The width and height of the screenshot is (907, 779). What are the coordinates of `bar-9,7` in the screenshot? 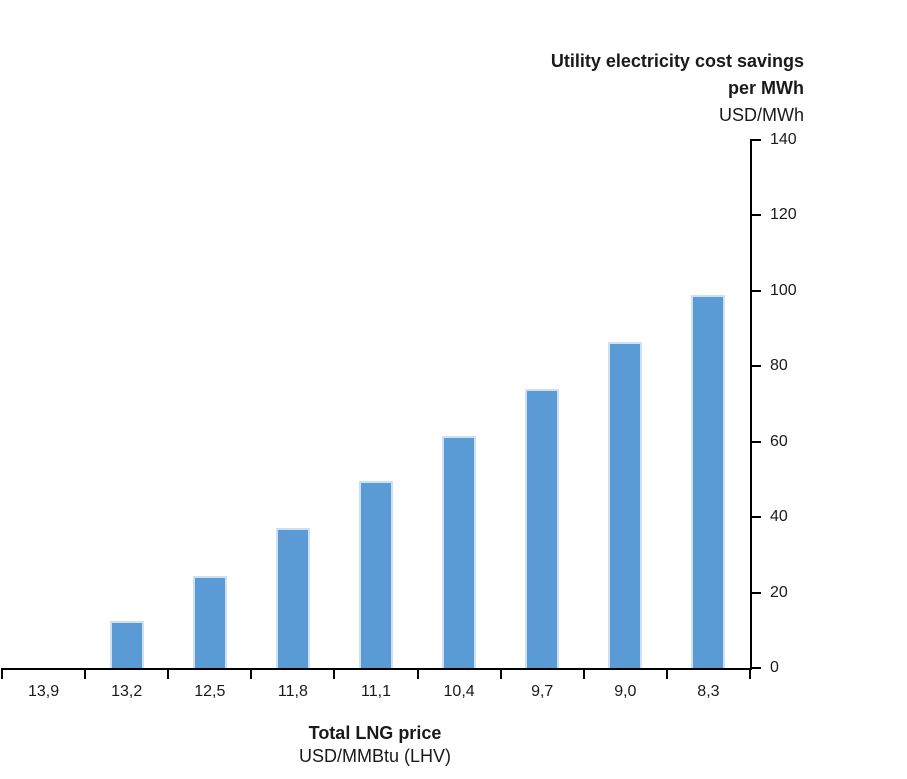 It's located at (542, 528).